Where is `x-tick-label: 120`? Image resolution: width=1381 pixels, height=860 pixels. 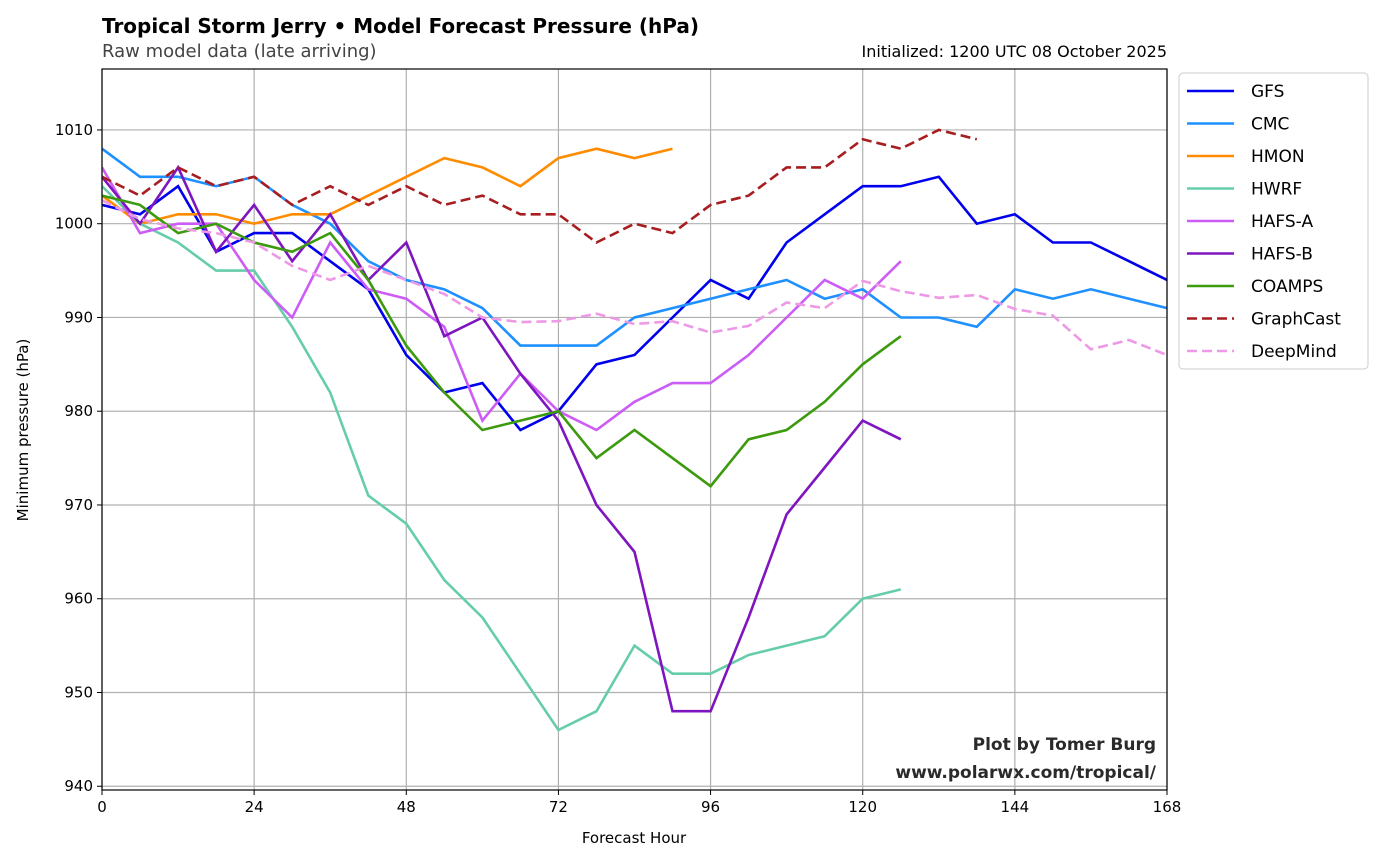 x-tick-label: 120 is located at coordinates (862, 807).